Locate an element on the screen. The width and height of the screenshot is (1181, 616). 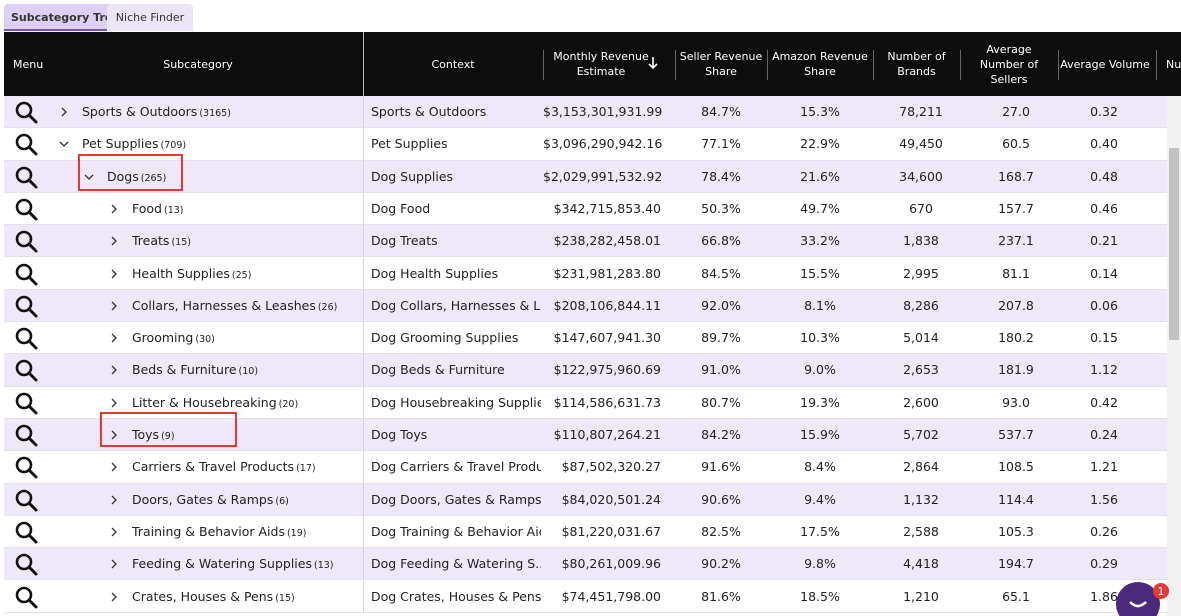
subcategory-cell: Beds & Furniture (10) is located at coordinates (195, 370).